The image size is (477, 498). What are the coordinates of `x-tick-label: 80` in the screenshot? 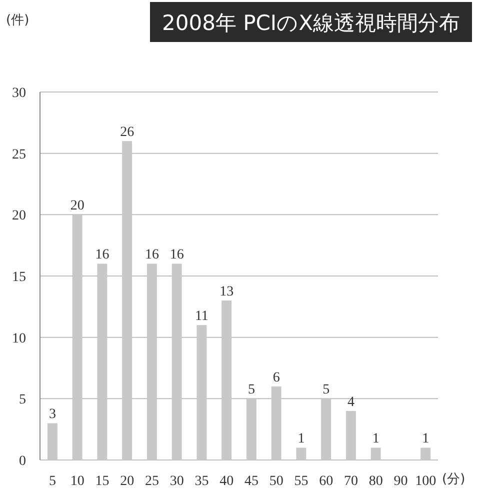 It's located at (375, 481).